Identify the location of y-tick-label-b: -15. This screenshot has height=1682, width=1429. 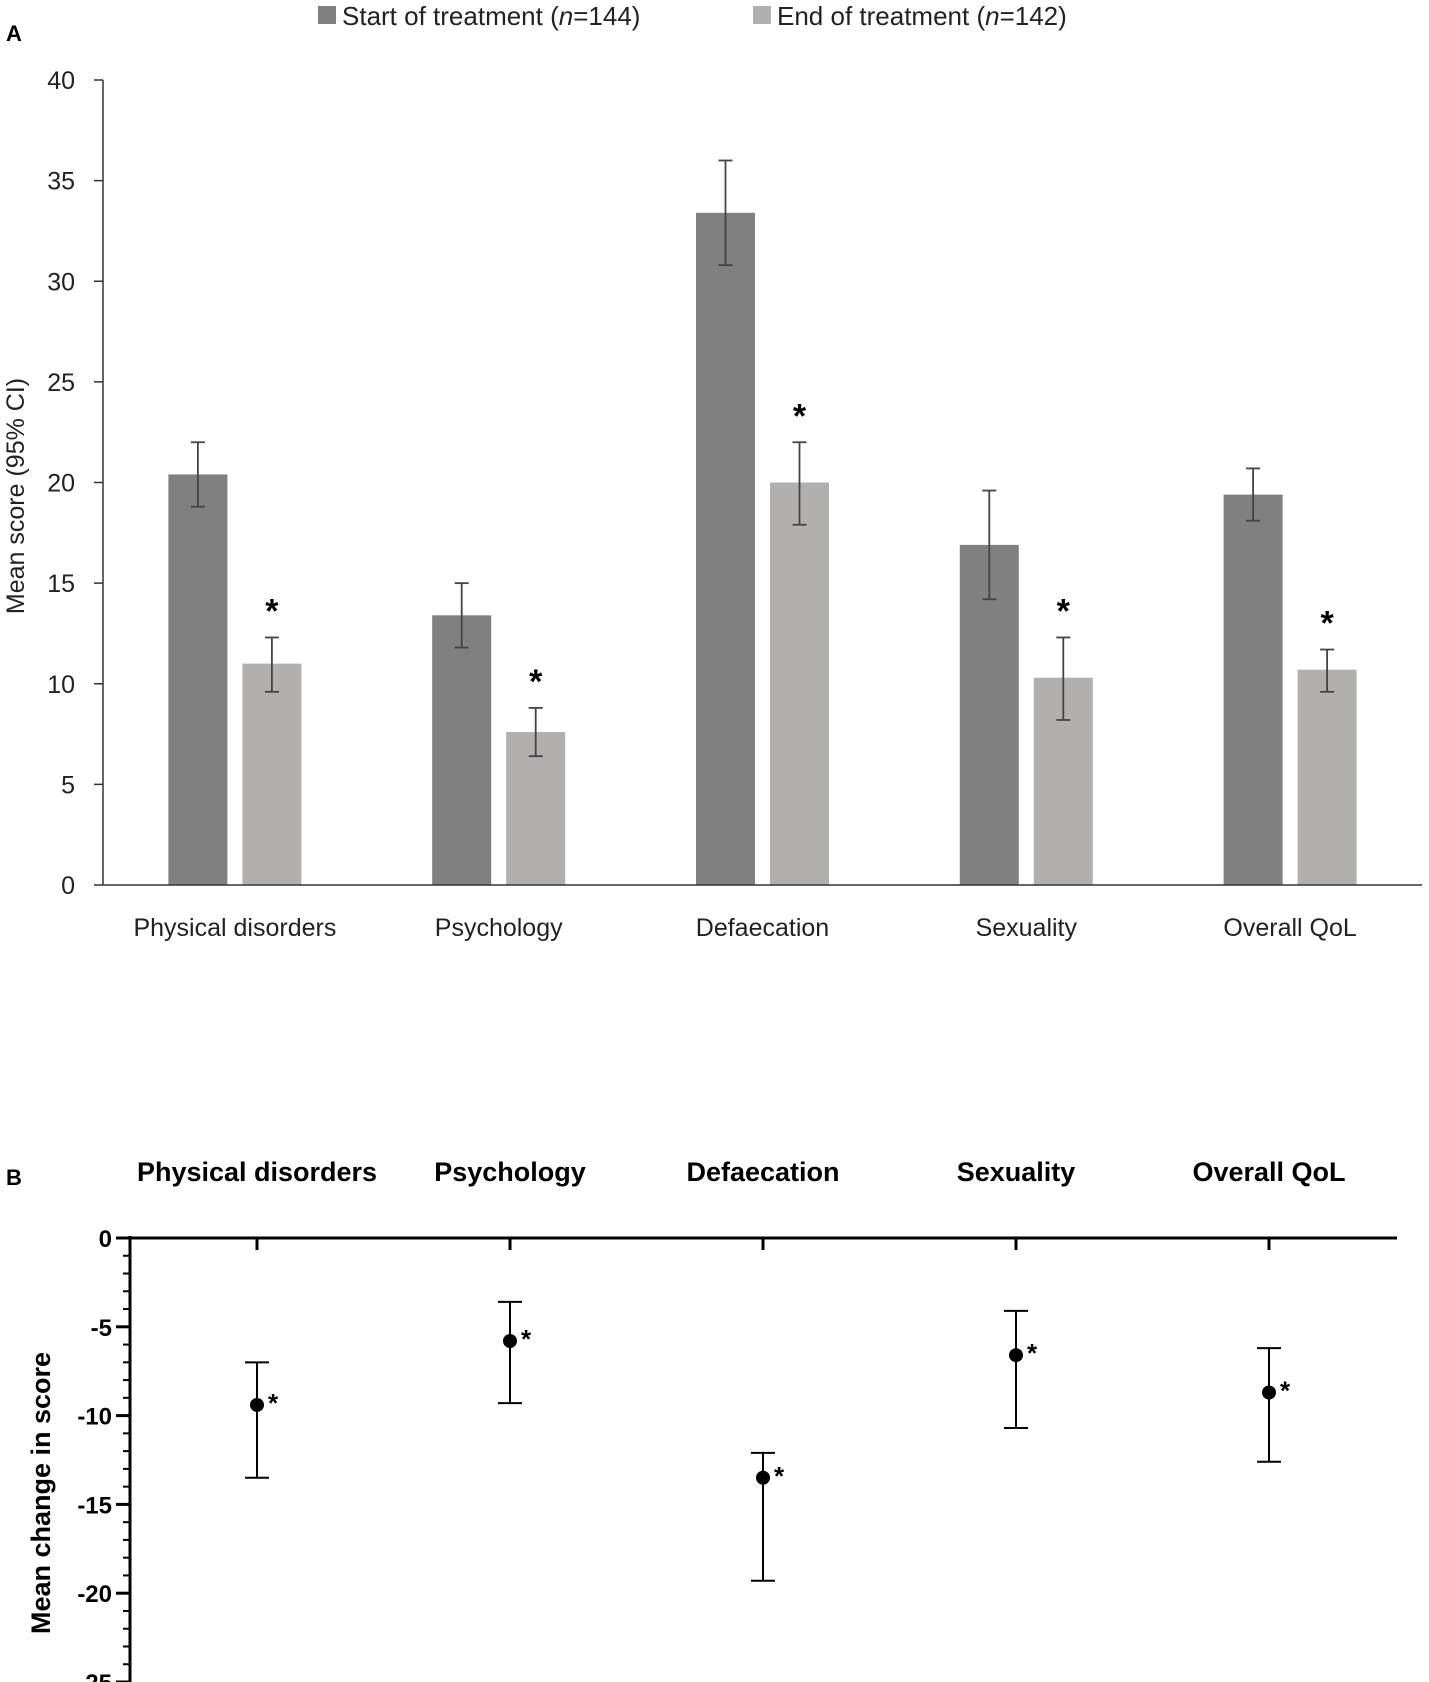
(94, 1505).